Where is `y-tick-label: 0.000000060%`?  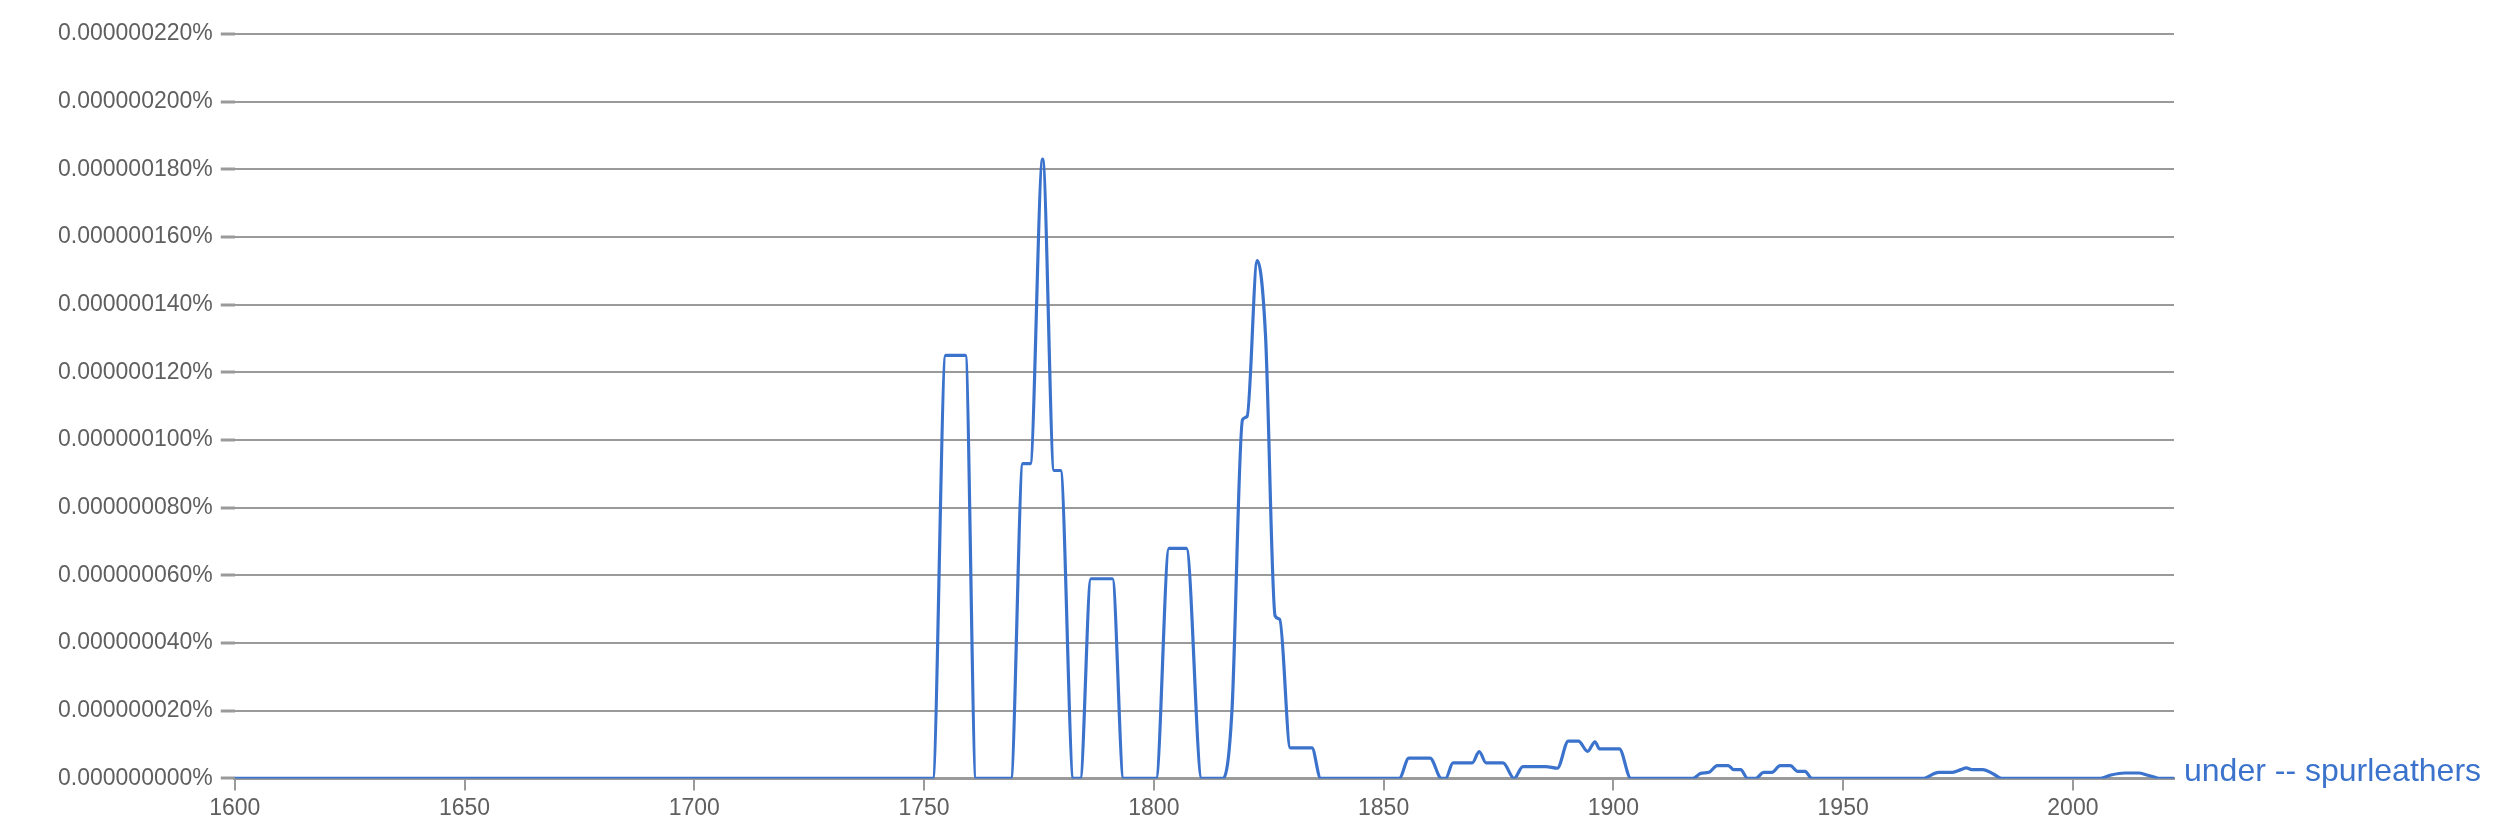
y-tick-label: 0.000000060% is located at coordinates (135, 573).